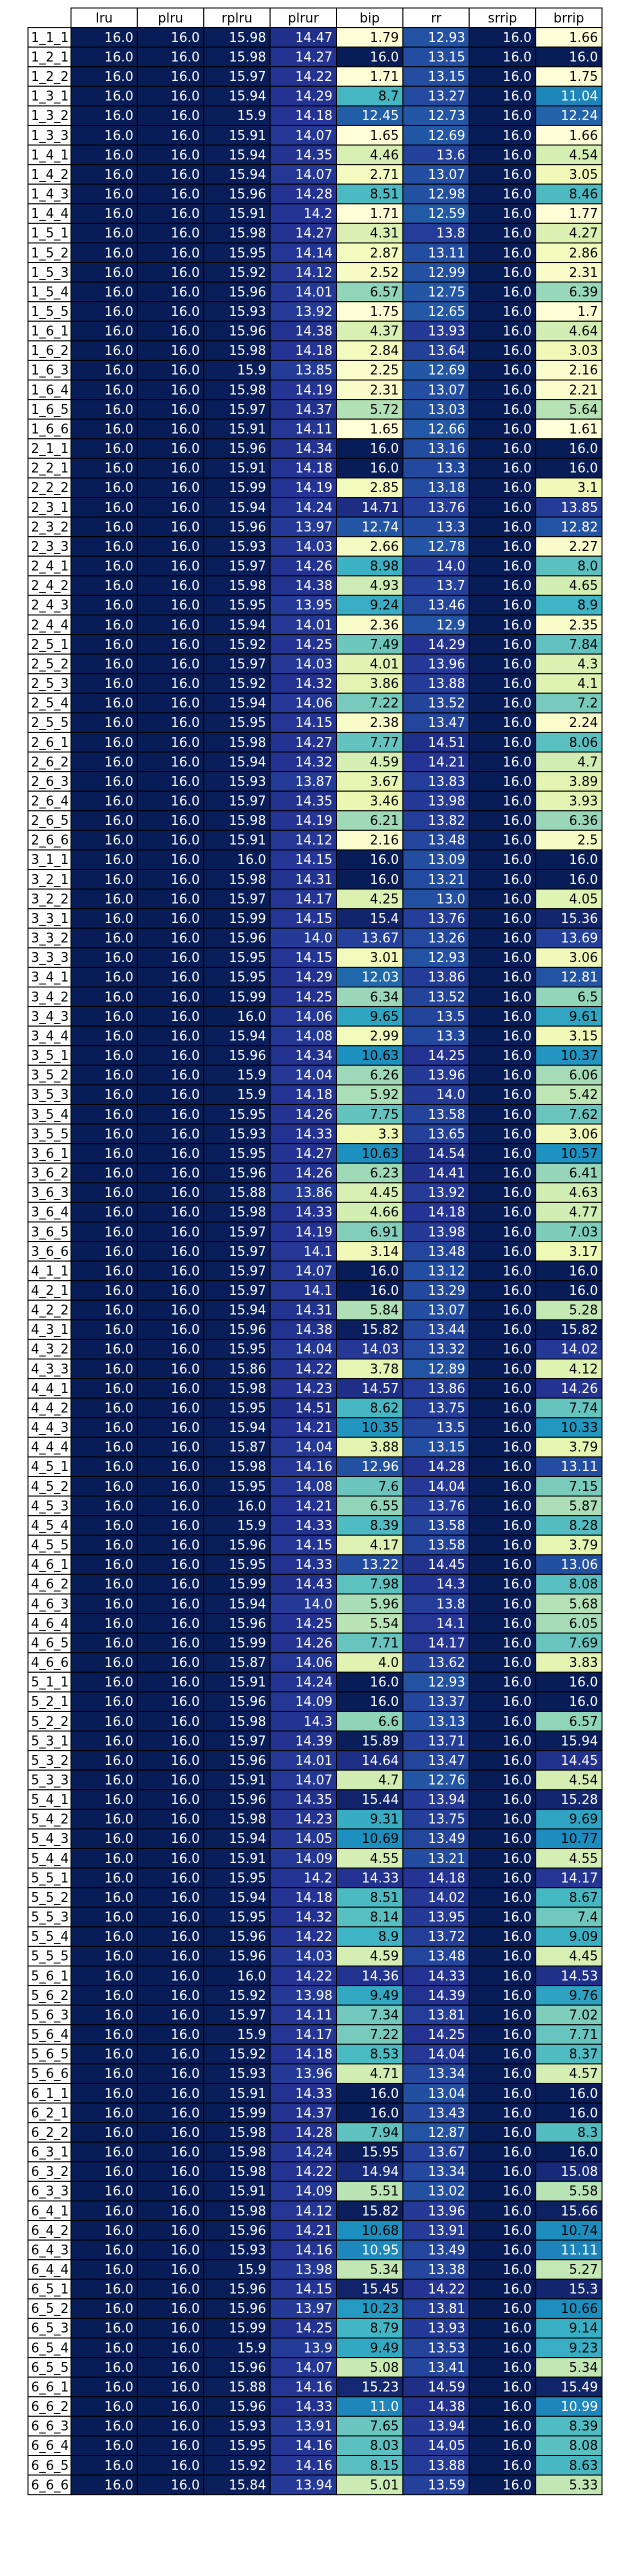 This screenshot has height=2557, width=630. What do you see at coordinates (50, 410) in the screenshot?
I see `row-label: 1_6_5` at bounding box center [50, 410].